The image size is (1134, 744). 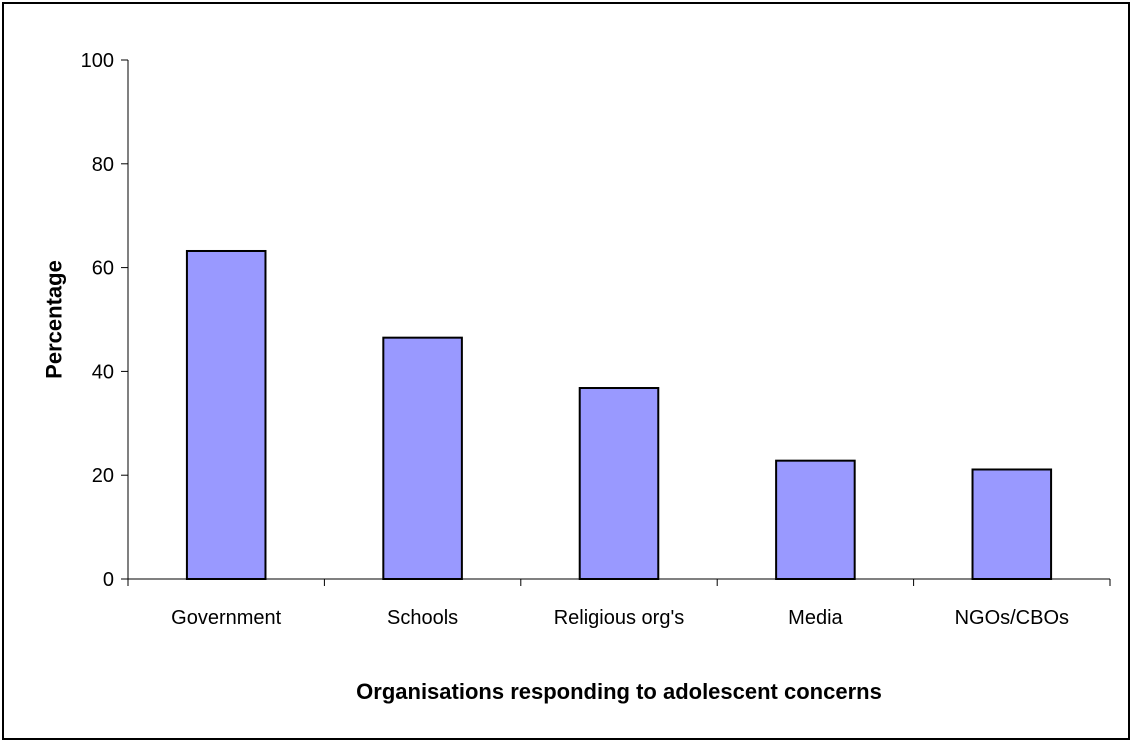 I want to click on y-tick-label: 40, so click(x=103, y=372).